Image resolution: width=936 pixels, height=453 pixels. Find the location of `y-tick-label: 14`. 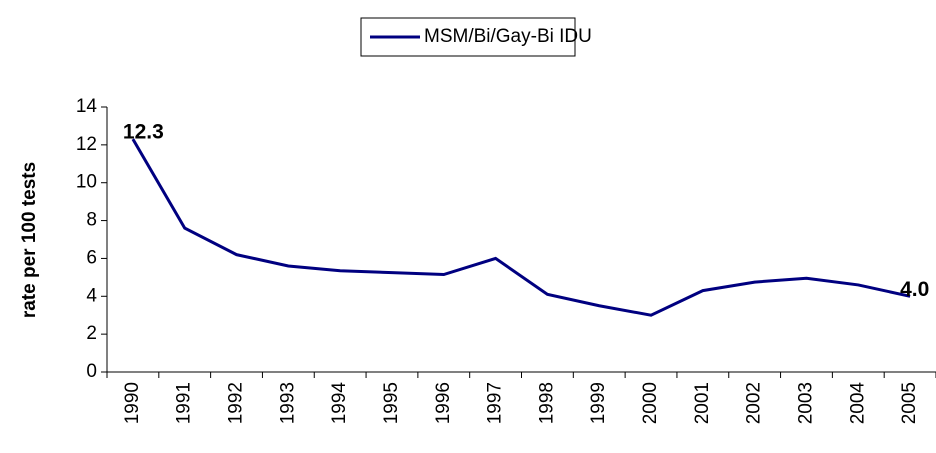

y-tick-label: 14 is located at coordinates (87, 106).